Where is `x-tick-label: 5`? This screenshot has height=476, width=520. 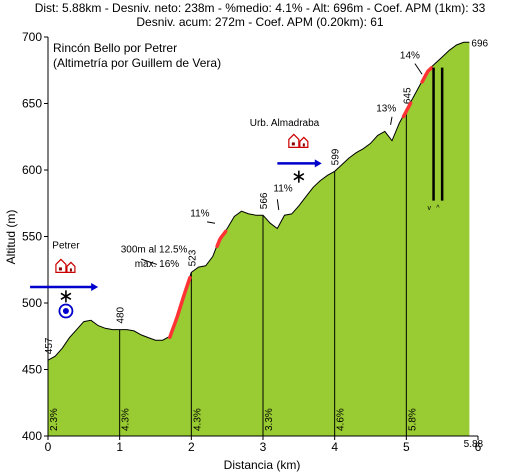 x-tick-label: 5 is located at coordinates (406, 447).